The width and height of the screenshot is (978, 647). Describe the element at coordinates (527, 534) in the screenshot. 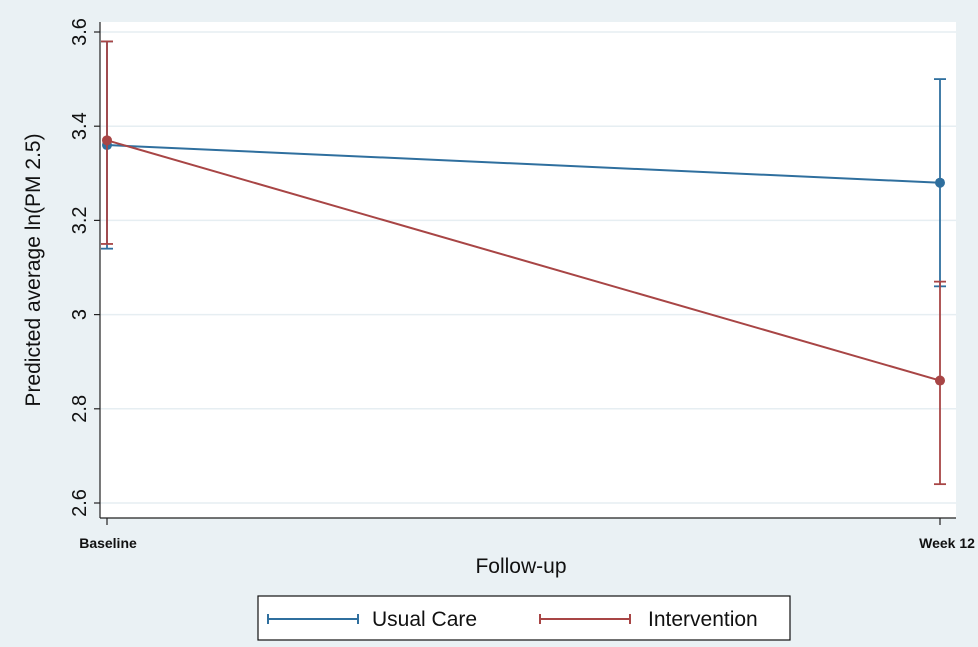

I see `x-ticks: Baseline Week 12` at that location.